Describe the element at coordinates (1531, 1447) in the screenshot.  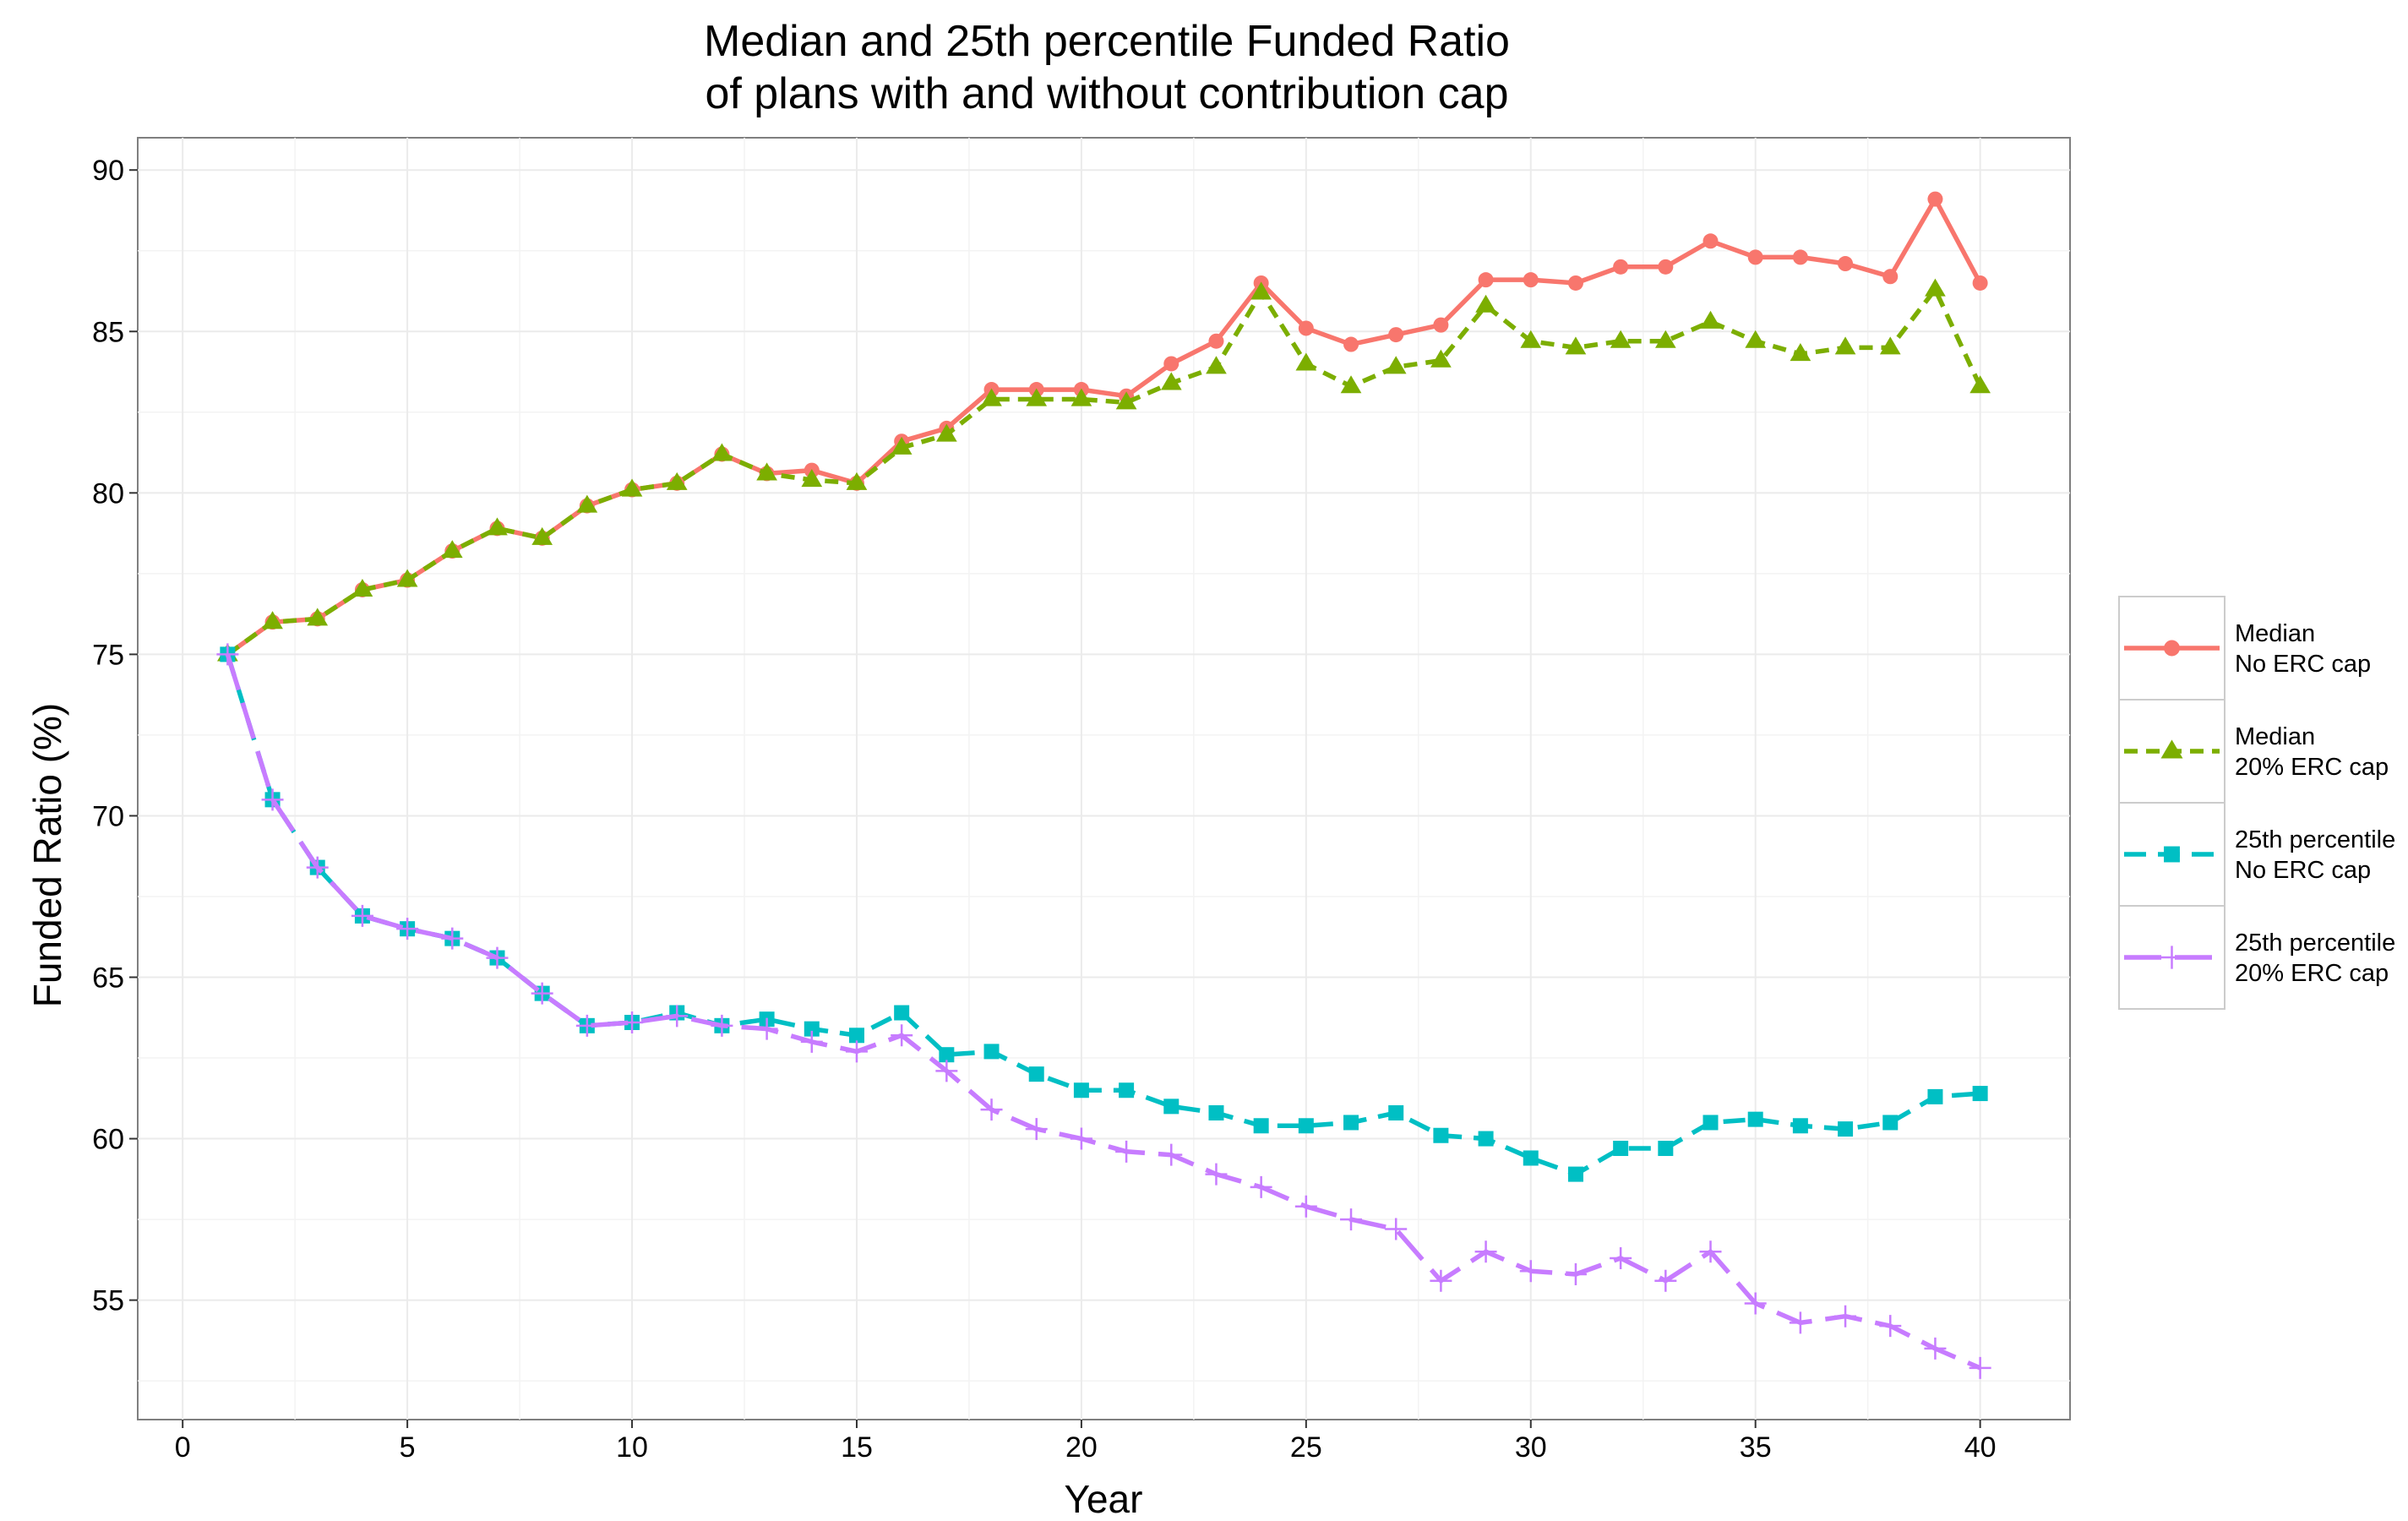
I see `x-tick-label: 30` at that location.